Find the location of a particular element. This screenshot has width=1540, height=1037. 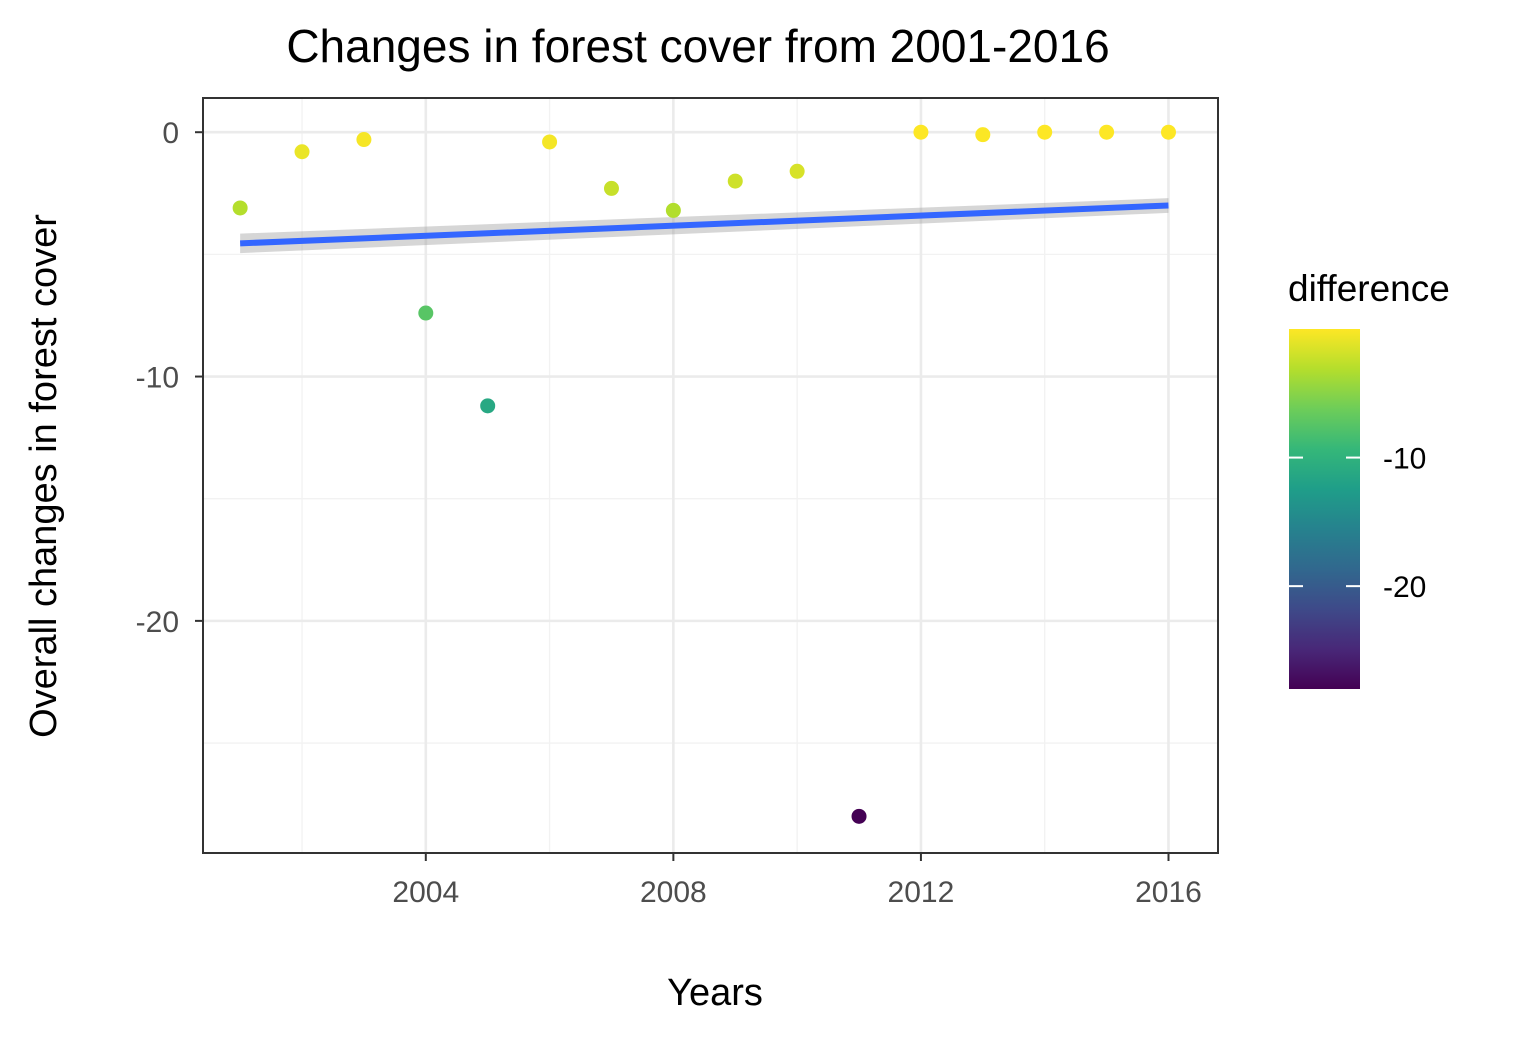

x-axis-title: Years is located at coordinates (715, 993).